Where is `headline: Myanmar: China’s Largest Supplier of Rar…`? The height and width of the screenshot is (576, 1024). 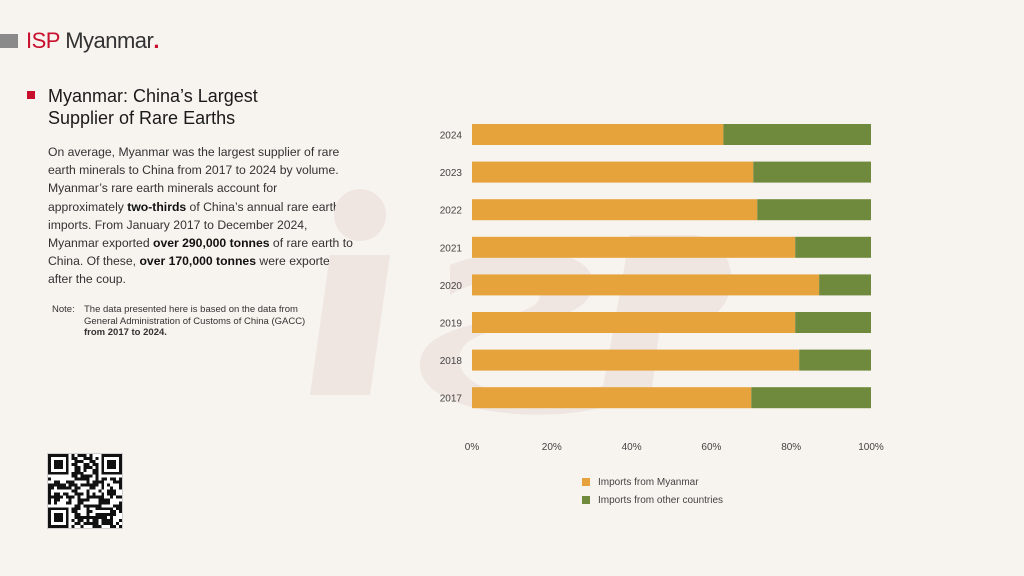
headline: Myanmar: China’s Largest Supplier of Rar… is located at coordinates (153, 107).